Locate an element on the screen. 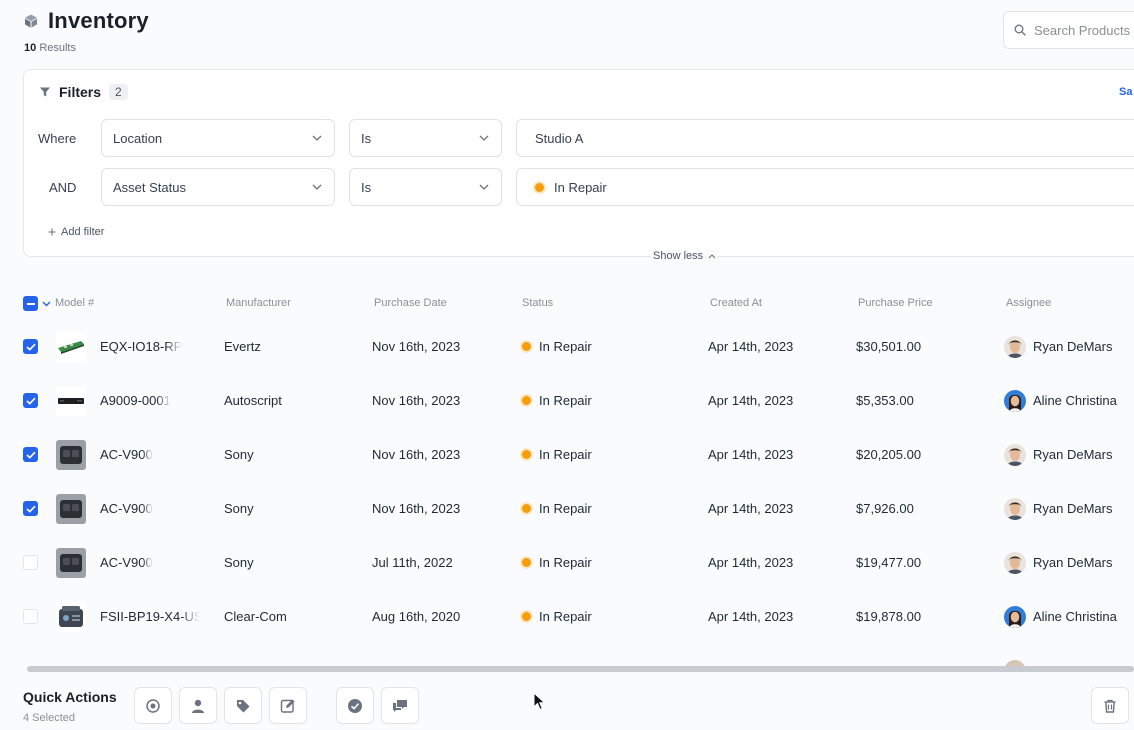 This screenshot has height=730, width=1134. quick-actions-title: Quick Actions is located at coordinates (70, 697).